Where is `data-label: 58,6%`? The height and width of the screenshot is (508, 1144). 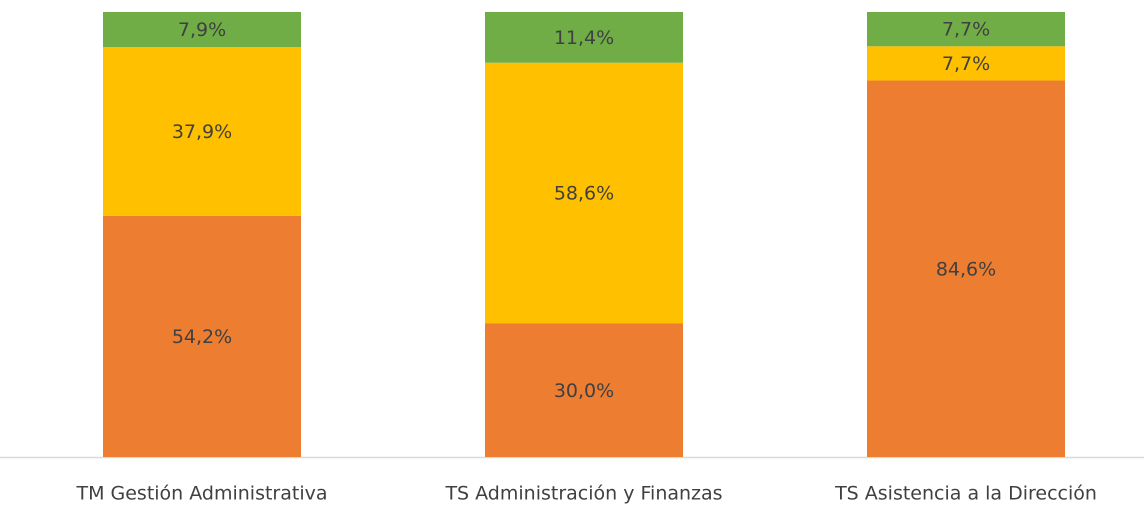
data-label: 58,6% is located at coordinates (584, 194).